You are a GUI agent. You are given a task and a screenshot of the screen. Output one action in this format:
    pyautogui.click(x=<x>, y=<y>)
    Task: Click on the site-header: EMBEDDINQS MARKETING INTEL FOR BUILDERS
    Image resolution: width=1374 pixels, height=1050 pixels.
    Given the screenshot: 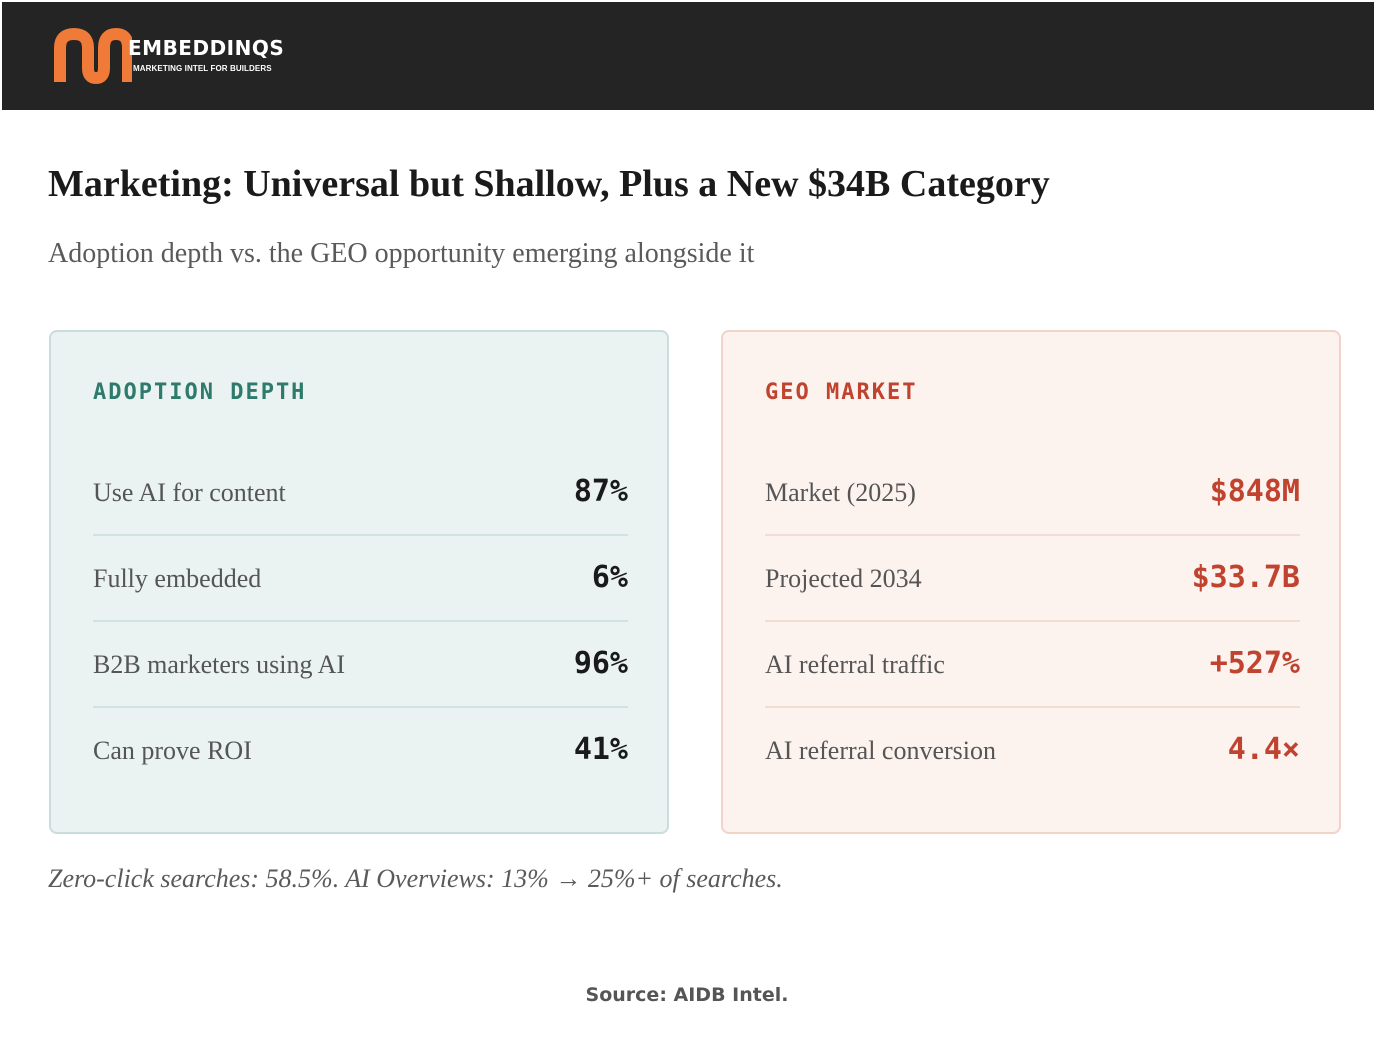 What is the action you would take?
    pyautogui.click(x=688, y=56)
    